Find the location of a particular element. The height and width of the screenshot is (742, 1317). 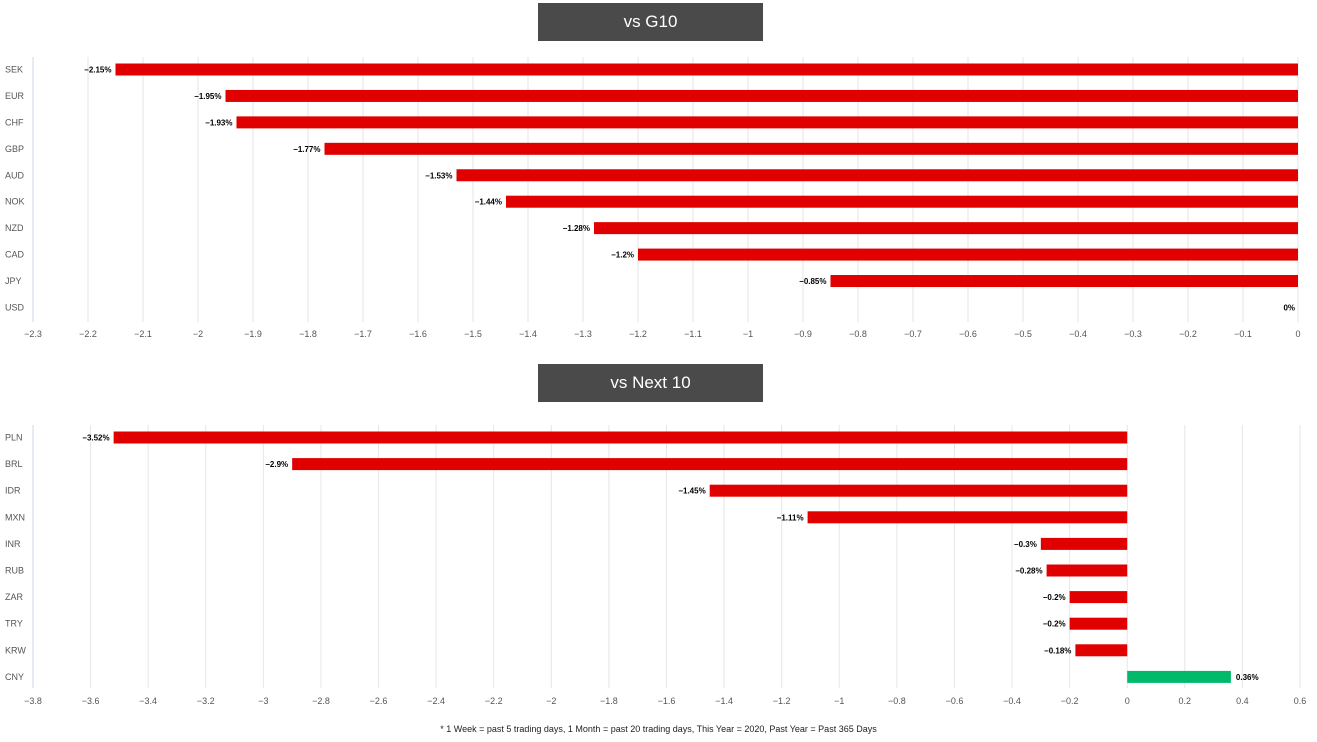

category-label: BRL is located at coordinates (14, 464).